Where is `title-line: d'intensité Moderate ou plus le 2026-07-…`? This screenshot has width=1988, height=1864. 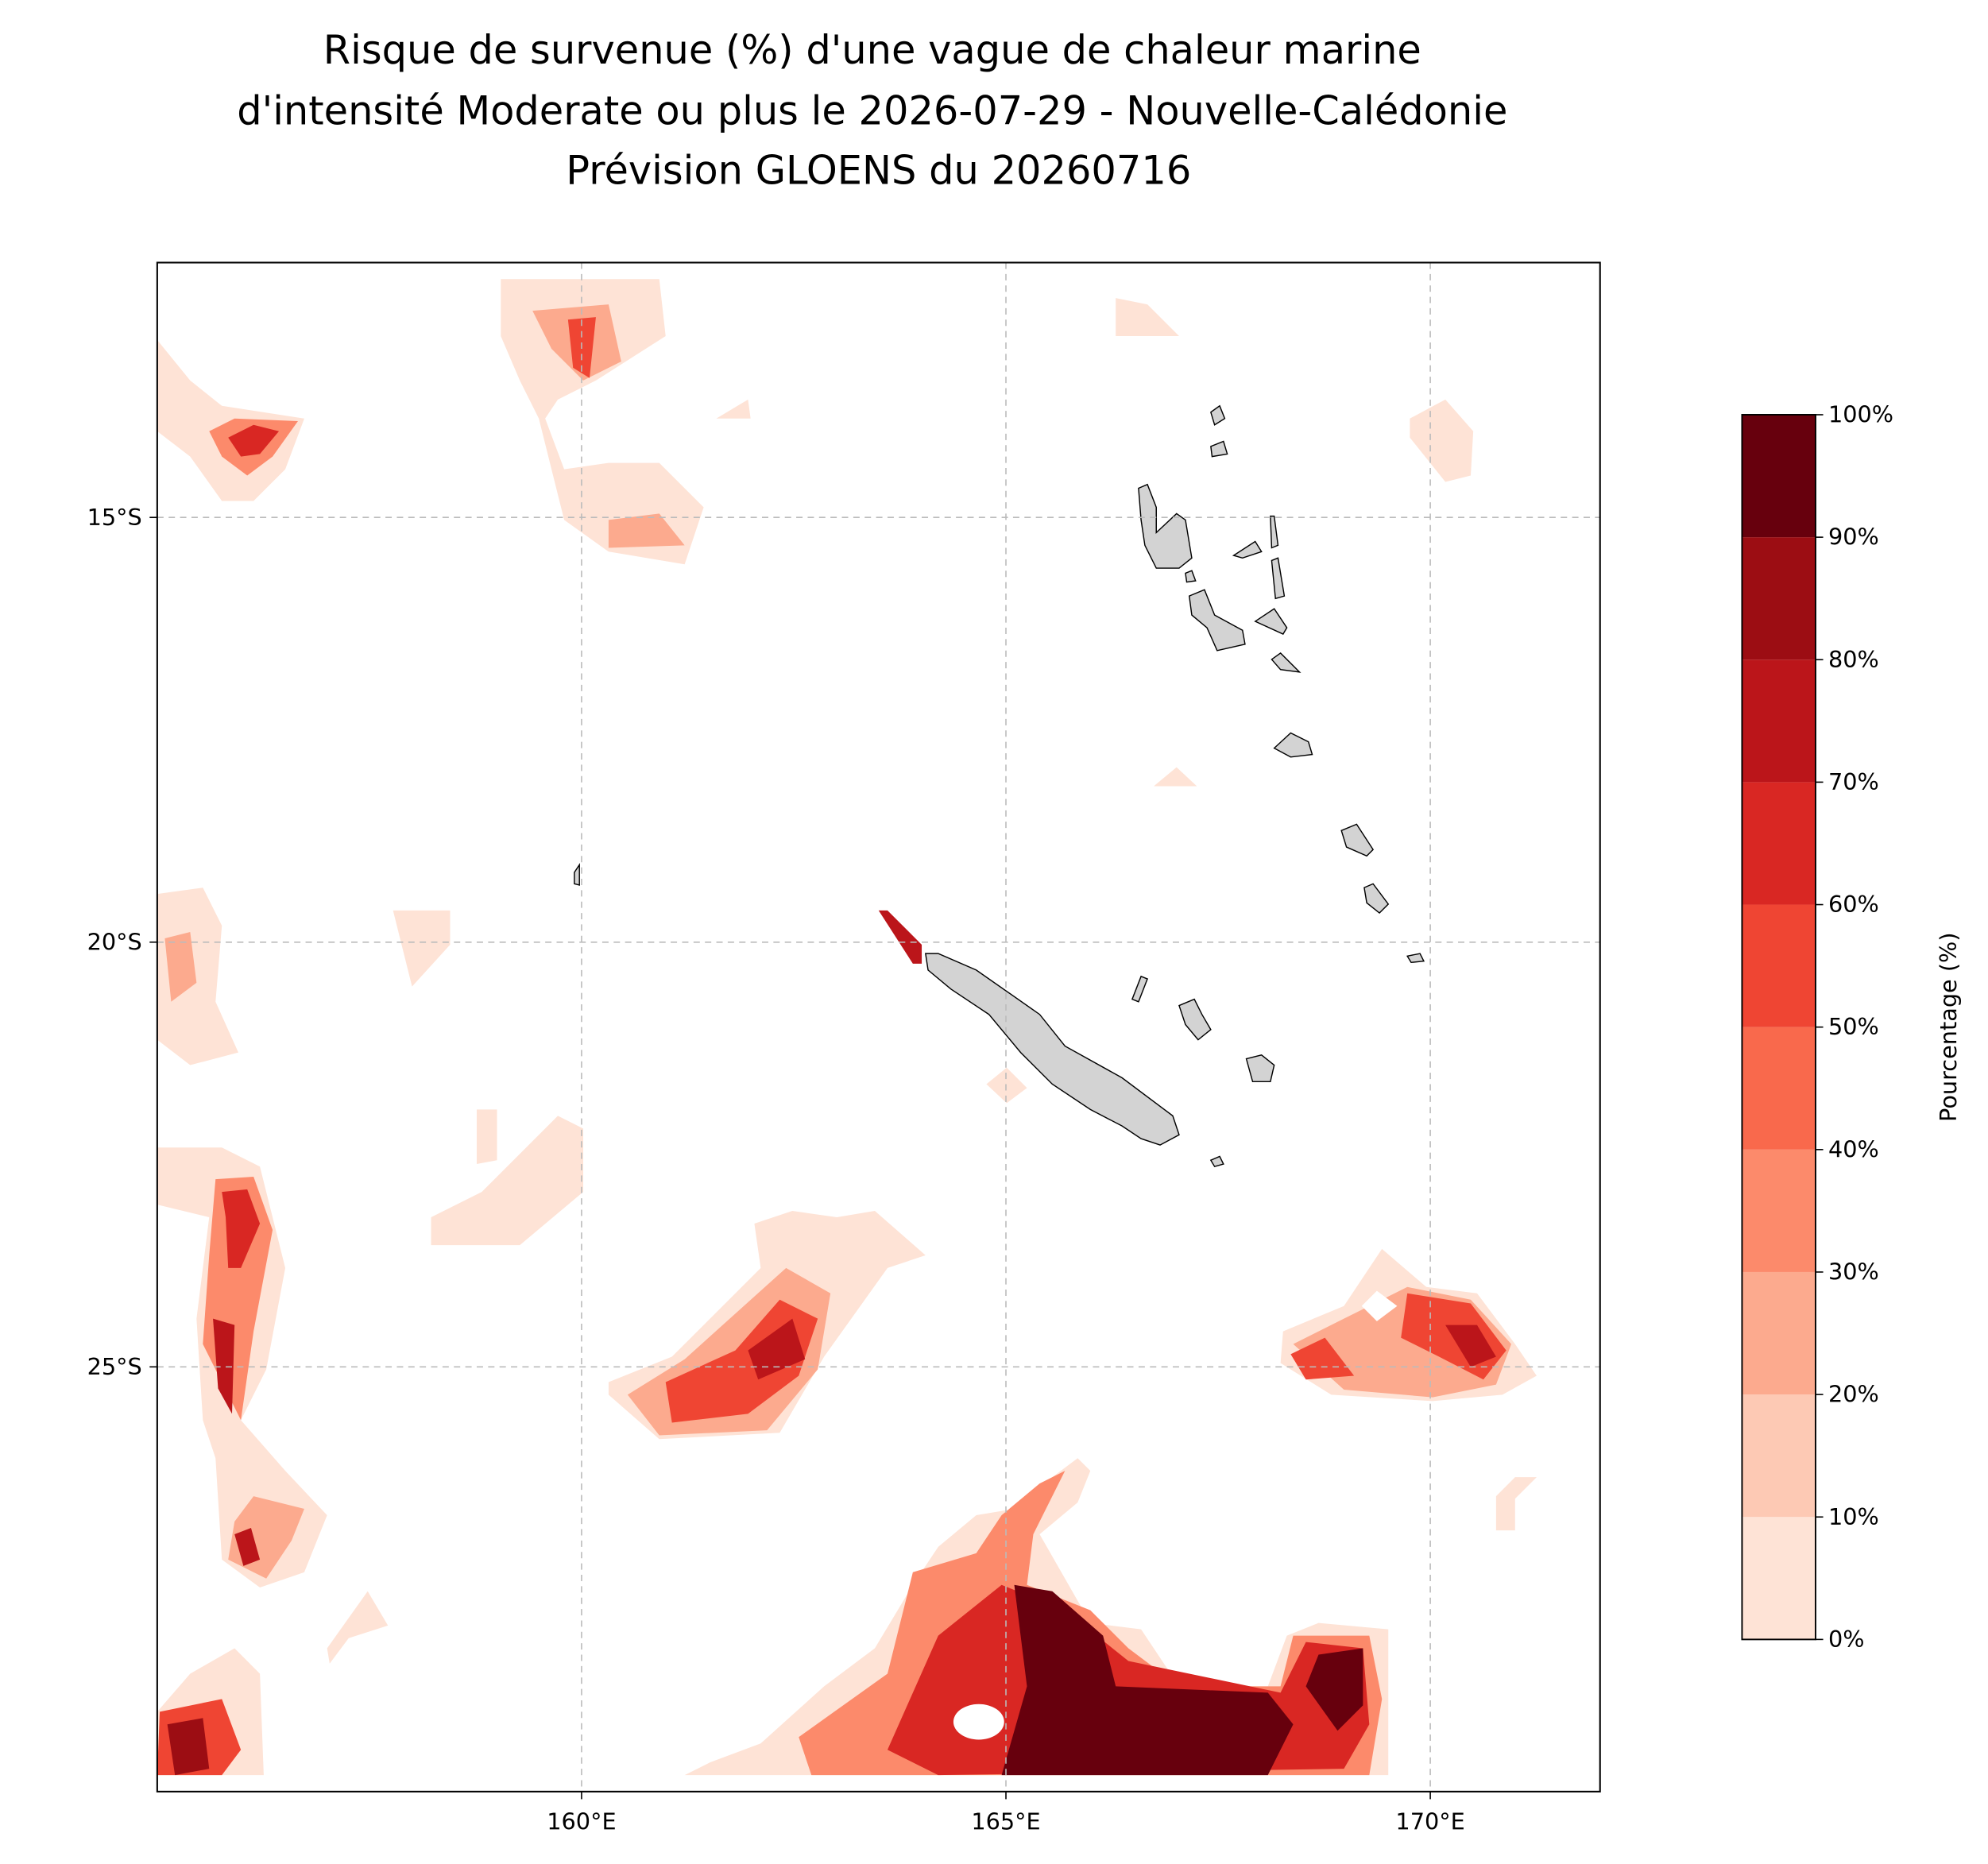
title-line: d'intensité Moderate ou plus le 2026-07-… is located at coordinates (872, 111).